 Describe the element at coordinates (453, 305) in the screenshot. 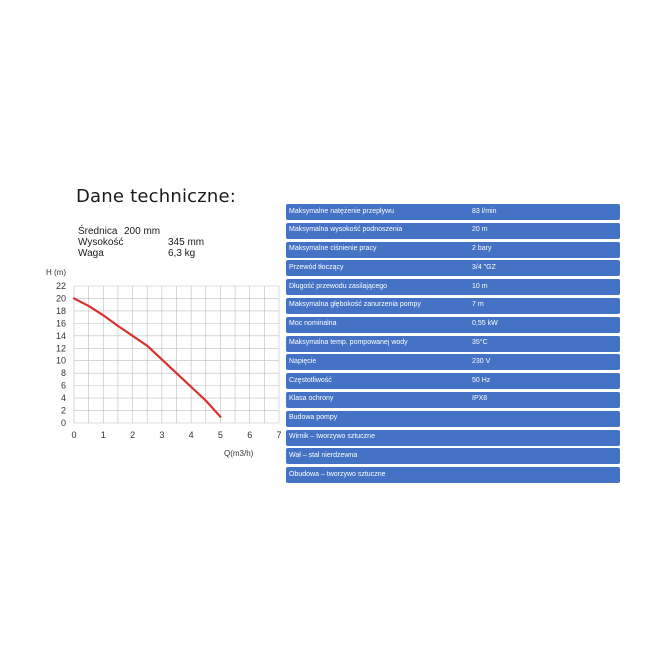

I see `spec-row: Maksymalna głębokość zanurzenia pompy 7 m` at that location.